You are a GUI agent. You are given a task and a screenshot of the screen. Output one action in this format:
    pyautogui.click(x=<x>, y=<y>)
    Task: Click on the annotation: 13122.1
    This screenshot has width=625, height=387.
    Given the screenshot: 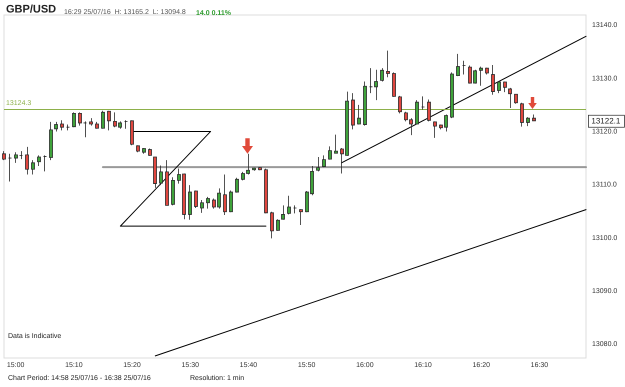 What is the action you would take?
    pyautogui.click(x=606, y=121)
    